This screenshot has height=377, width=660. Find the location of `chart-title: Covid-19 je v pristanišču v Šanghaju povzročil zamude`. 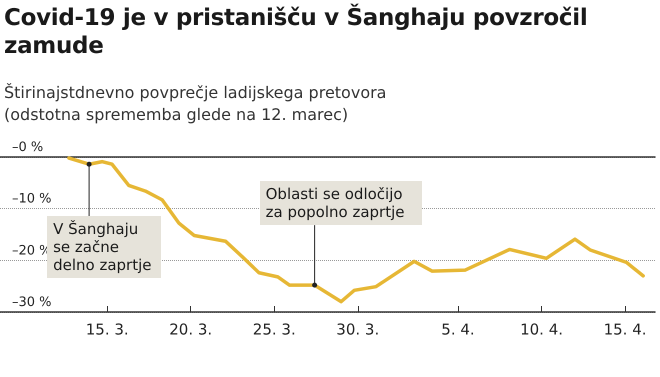

chart-title: Covid-19 je v pristanišču v Šanghaju povzročil zamude is located at coordinates (296, 32).